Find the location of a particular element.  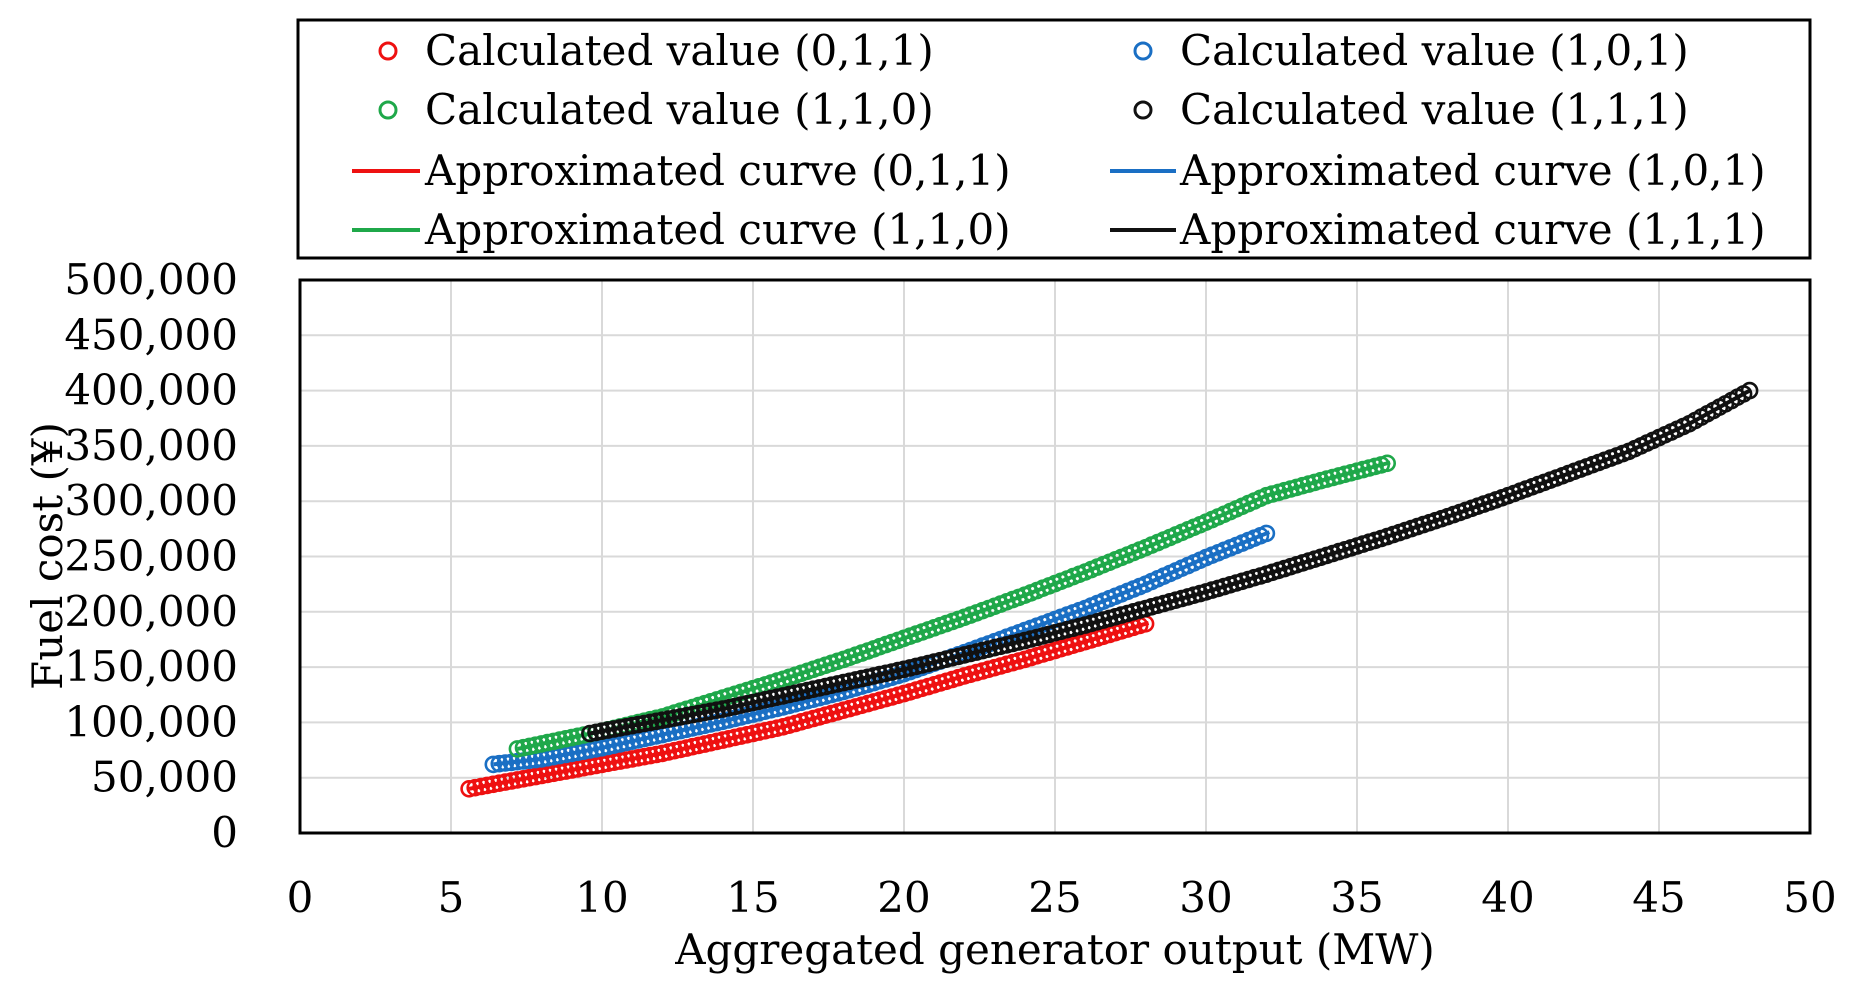

legend-label-curve-111: Approximated curve (1,1,1) is located at coordinates (1472, 229).